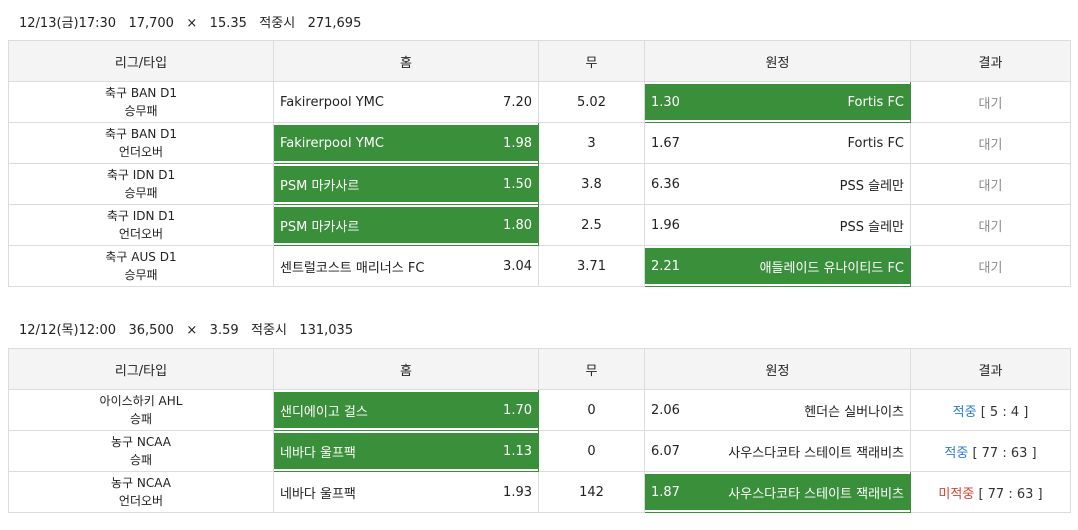 The image size is (1078, 530). I want to click on home-team-cell-selected: 샌디에이고 걸스 1.70, so click(406, 410).